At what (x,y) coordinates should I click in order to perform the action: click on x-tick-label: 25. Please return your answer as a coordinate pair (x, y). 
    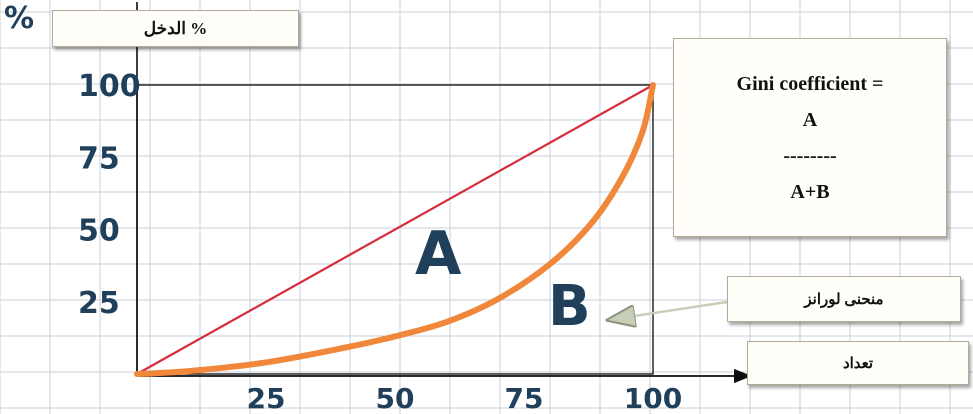
    Looking at the image, I should click on (266, 398).